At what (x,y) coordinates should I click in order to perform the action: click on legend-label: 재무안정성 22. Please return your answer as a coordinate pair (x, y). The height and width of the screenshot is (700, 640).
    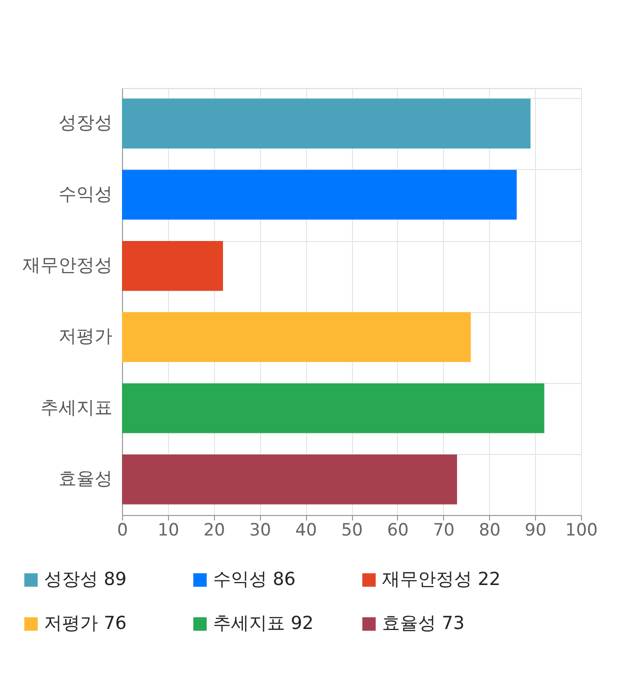
    Looking at the image, I should click on (441, 579).